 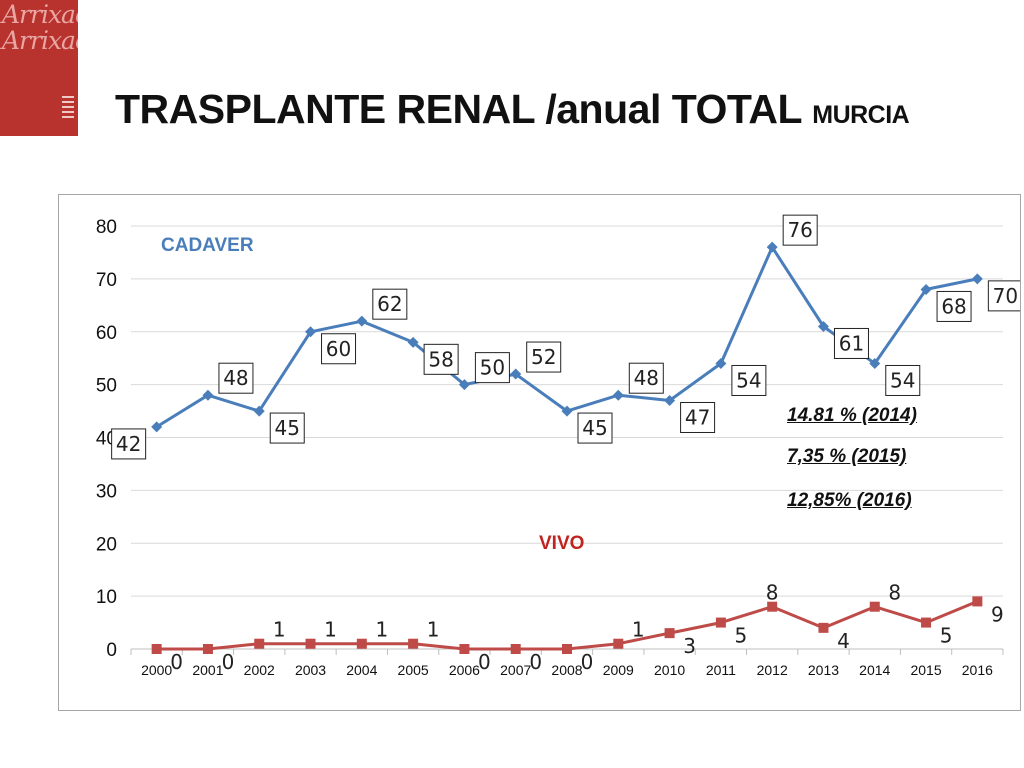 I want to click on x-tick-label: 2005, so click(x=413, y=670).